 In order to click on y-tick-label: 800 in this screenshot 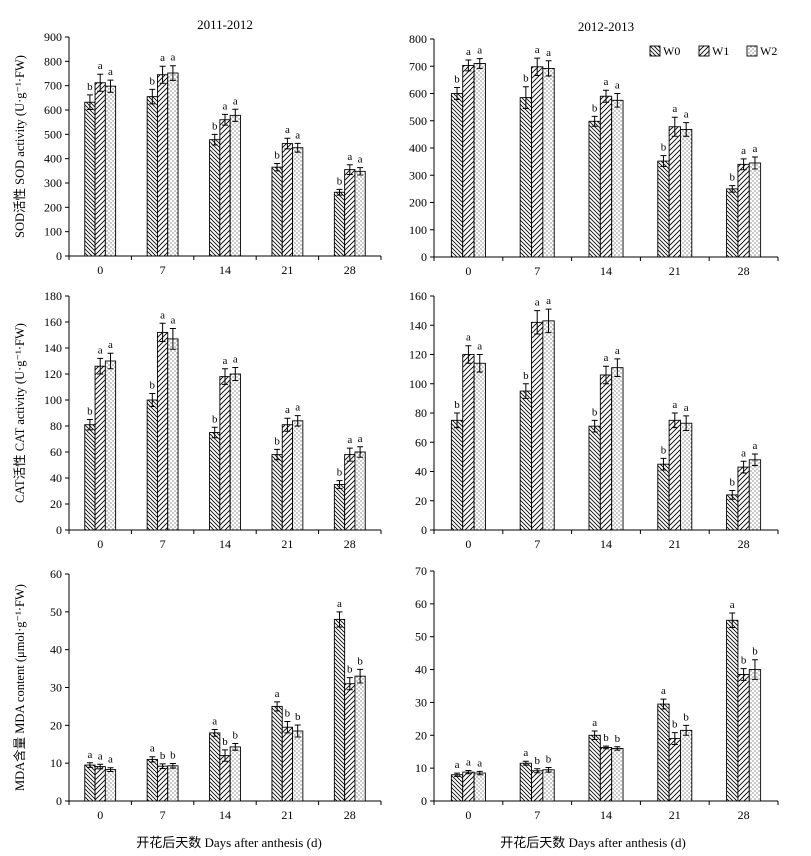, I will do `click(418, 39)`.